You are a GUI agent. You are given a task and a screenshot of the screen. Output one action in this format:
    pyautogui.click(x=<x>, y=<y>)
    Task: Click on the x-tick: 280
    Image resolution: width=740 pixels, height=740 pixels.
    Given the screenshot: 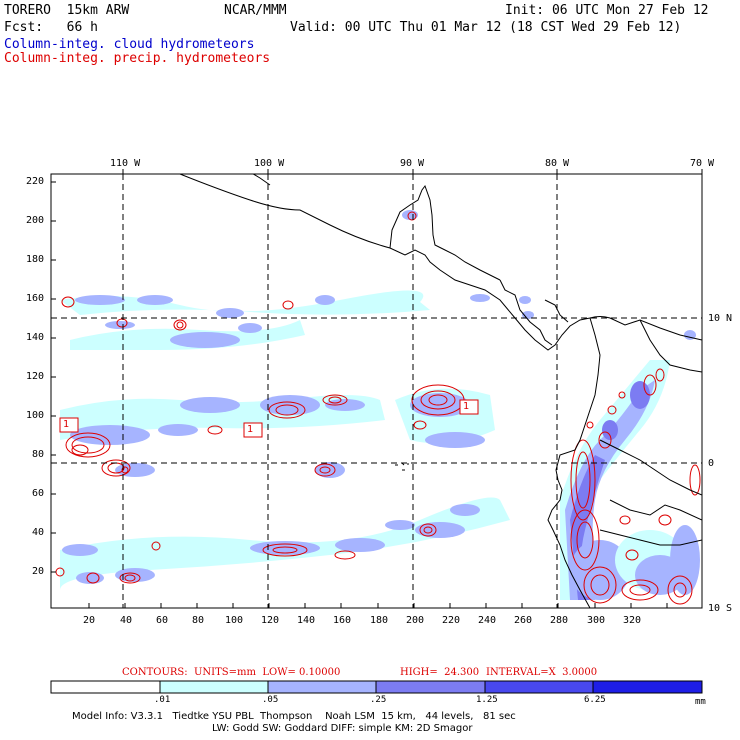 What is the action you would take?
    pyautogui.click(x=559, y=620)
    